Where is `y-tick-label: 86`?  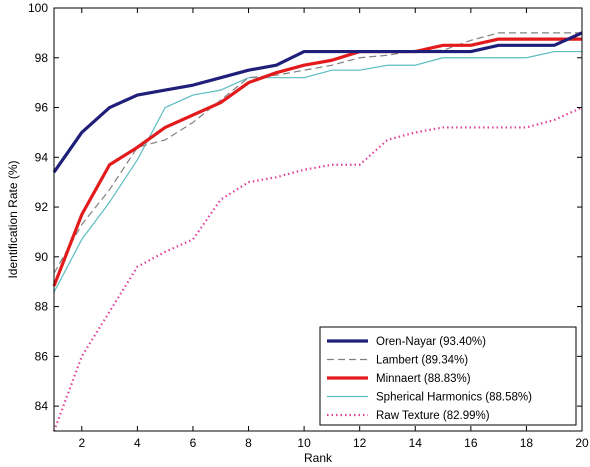 y-tick-label: 86 is located at coordinates (42, 356).